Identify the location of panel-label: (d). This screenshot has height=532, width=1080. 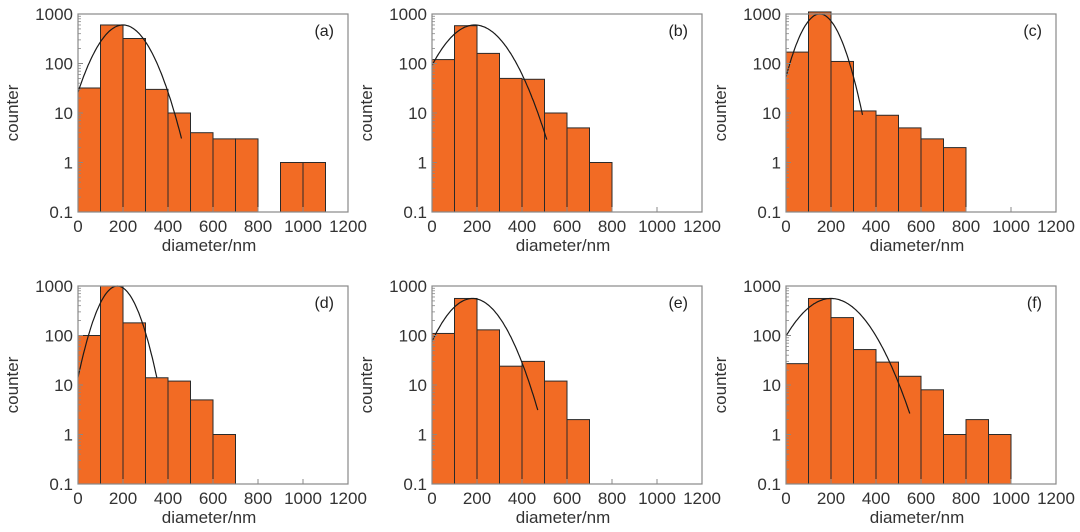
(324, 303).